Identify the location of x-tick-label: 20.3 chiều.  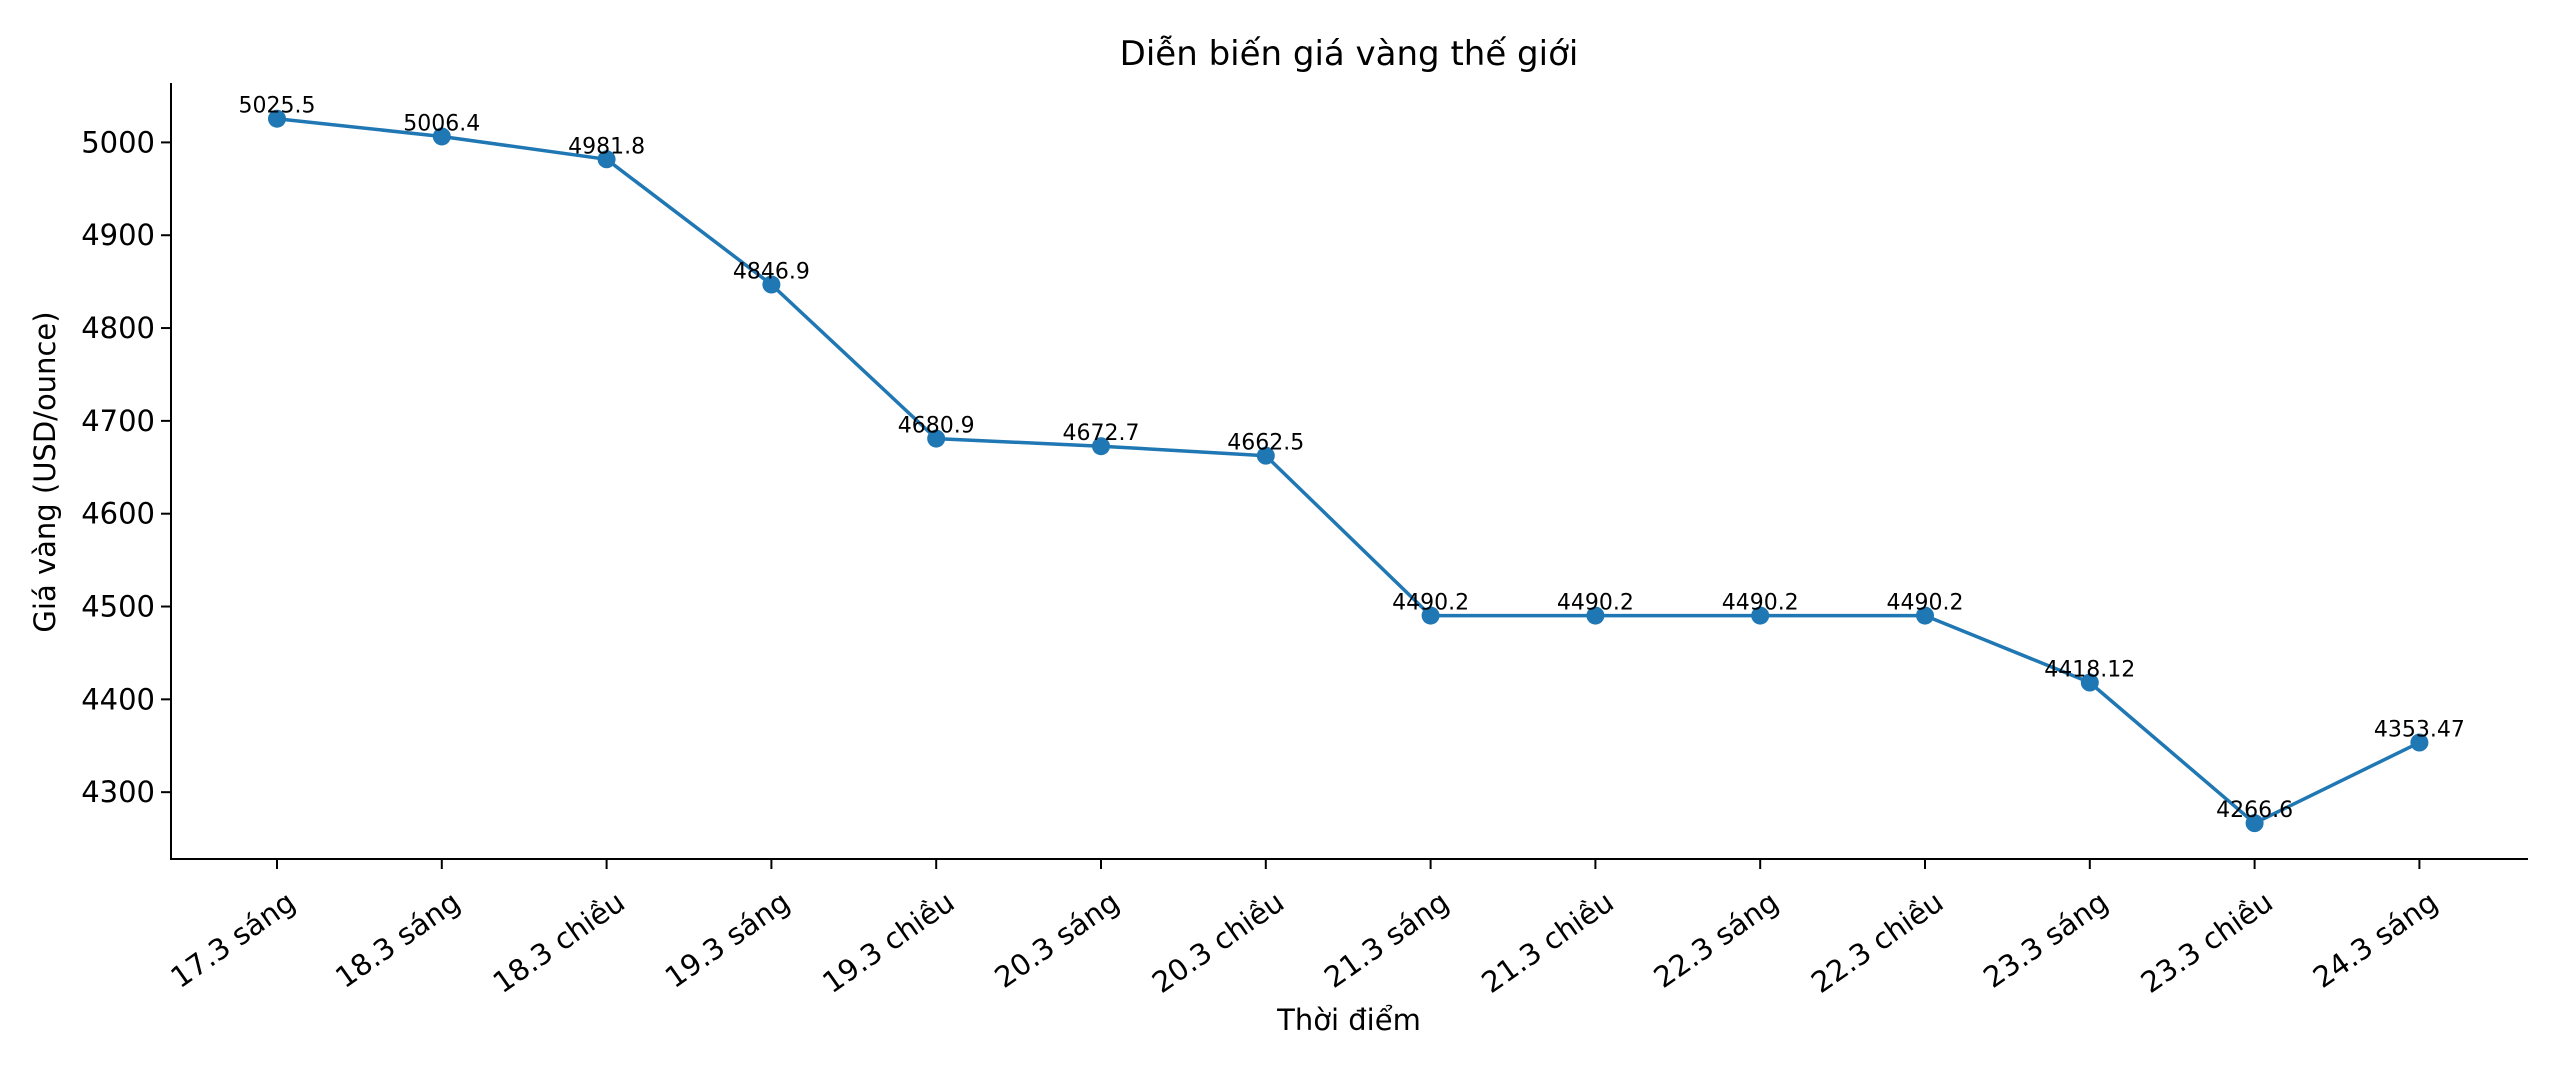
(1218, 942).